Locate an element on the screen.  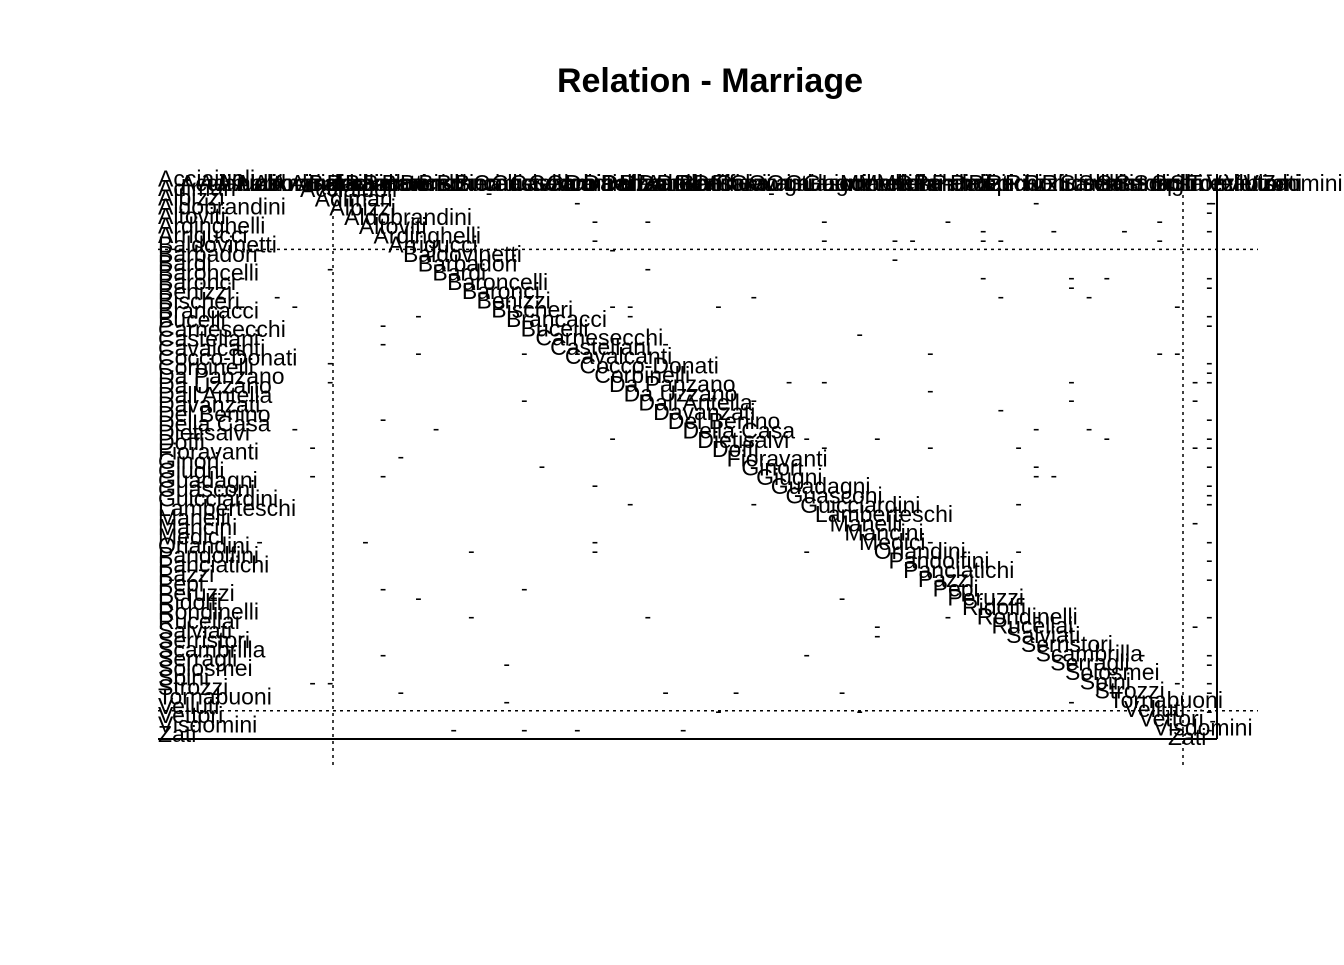
row-label: Da Panzano is located at coordinates (221, 376).